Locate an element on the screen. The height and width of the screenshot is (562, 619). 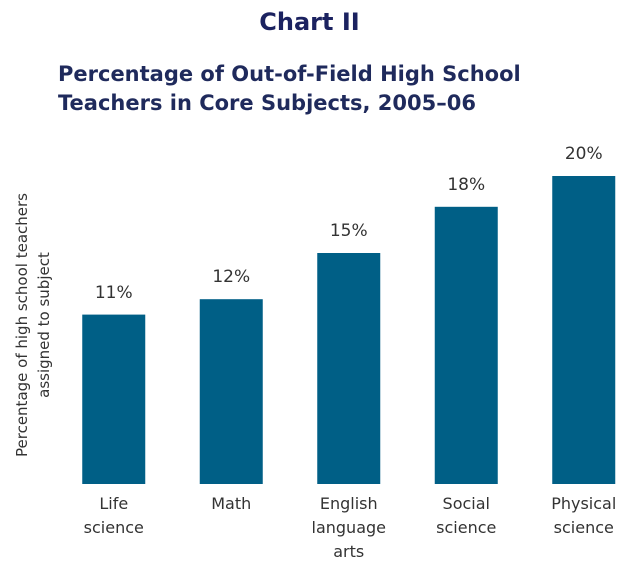
x-tick-label: Social science is located at coordinates (466, 515).